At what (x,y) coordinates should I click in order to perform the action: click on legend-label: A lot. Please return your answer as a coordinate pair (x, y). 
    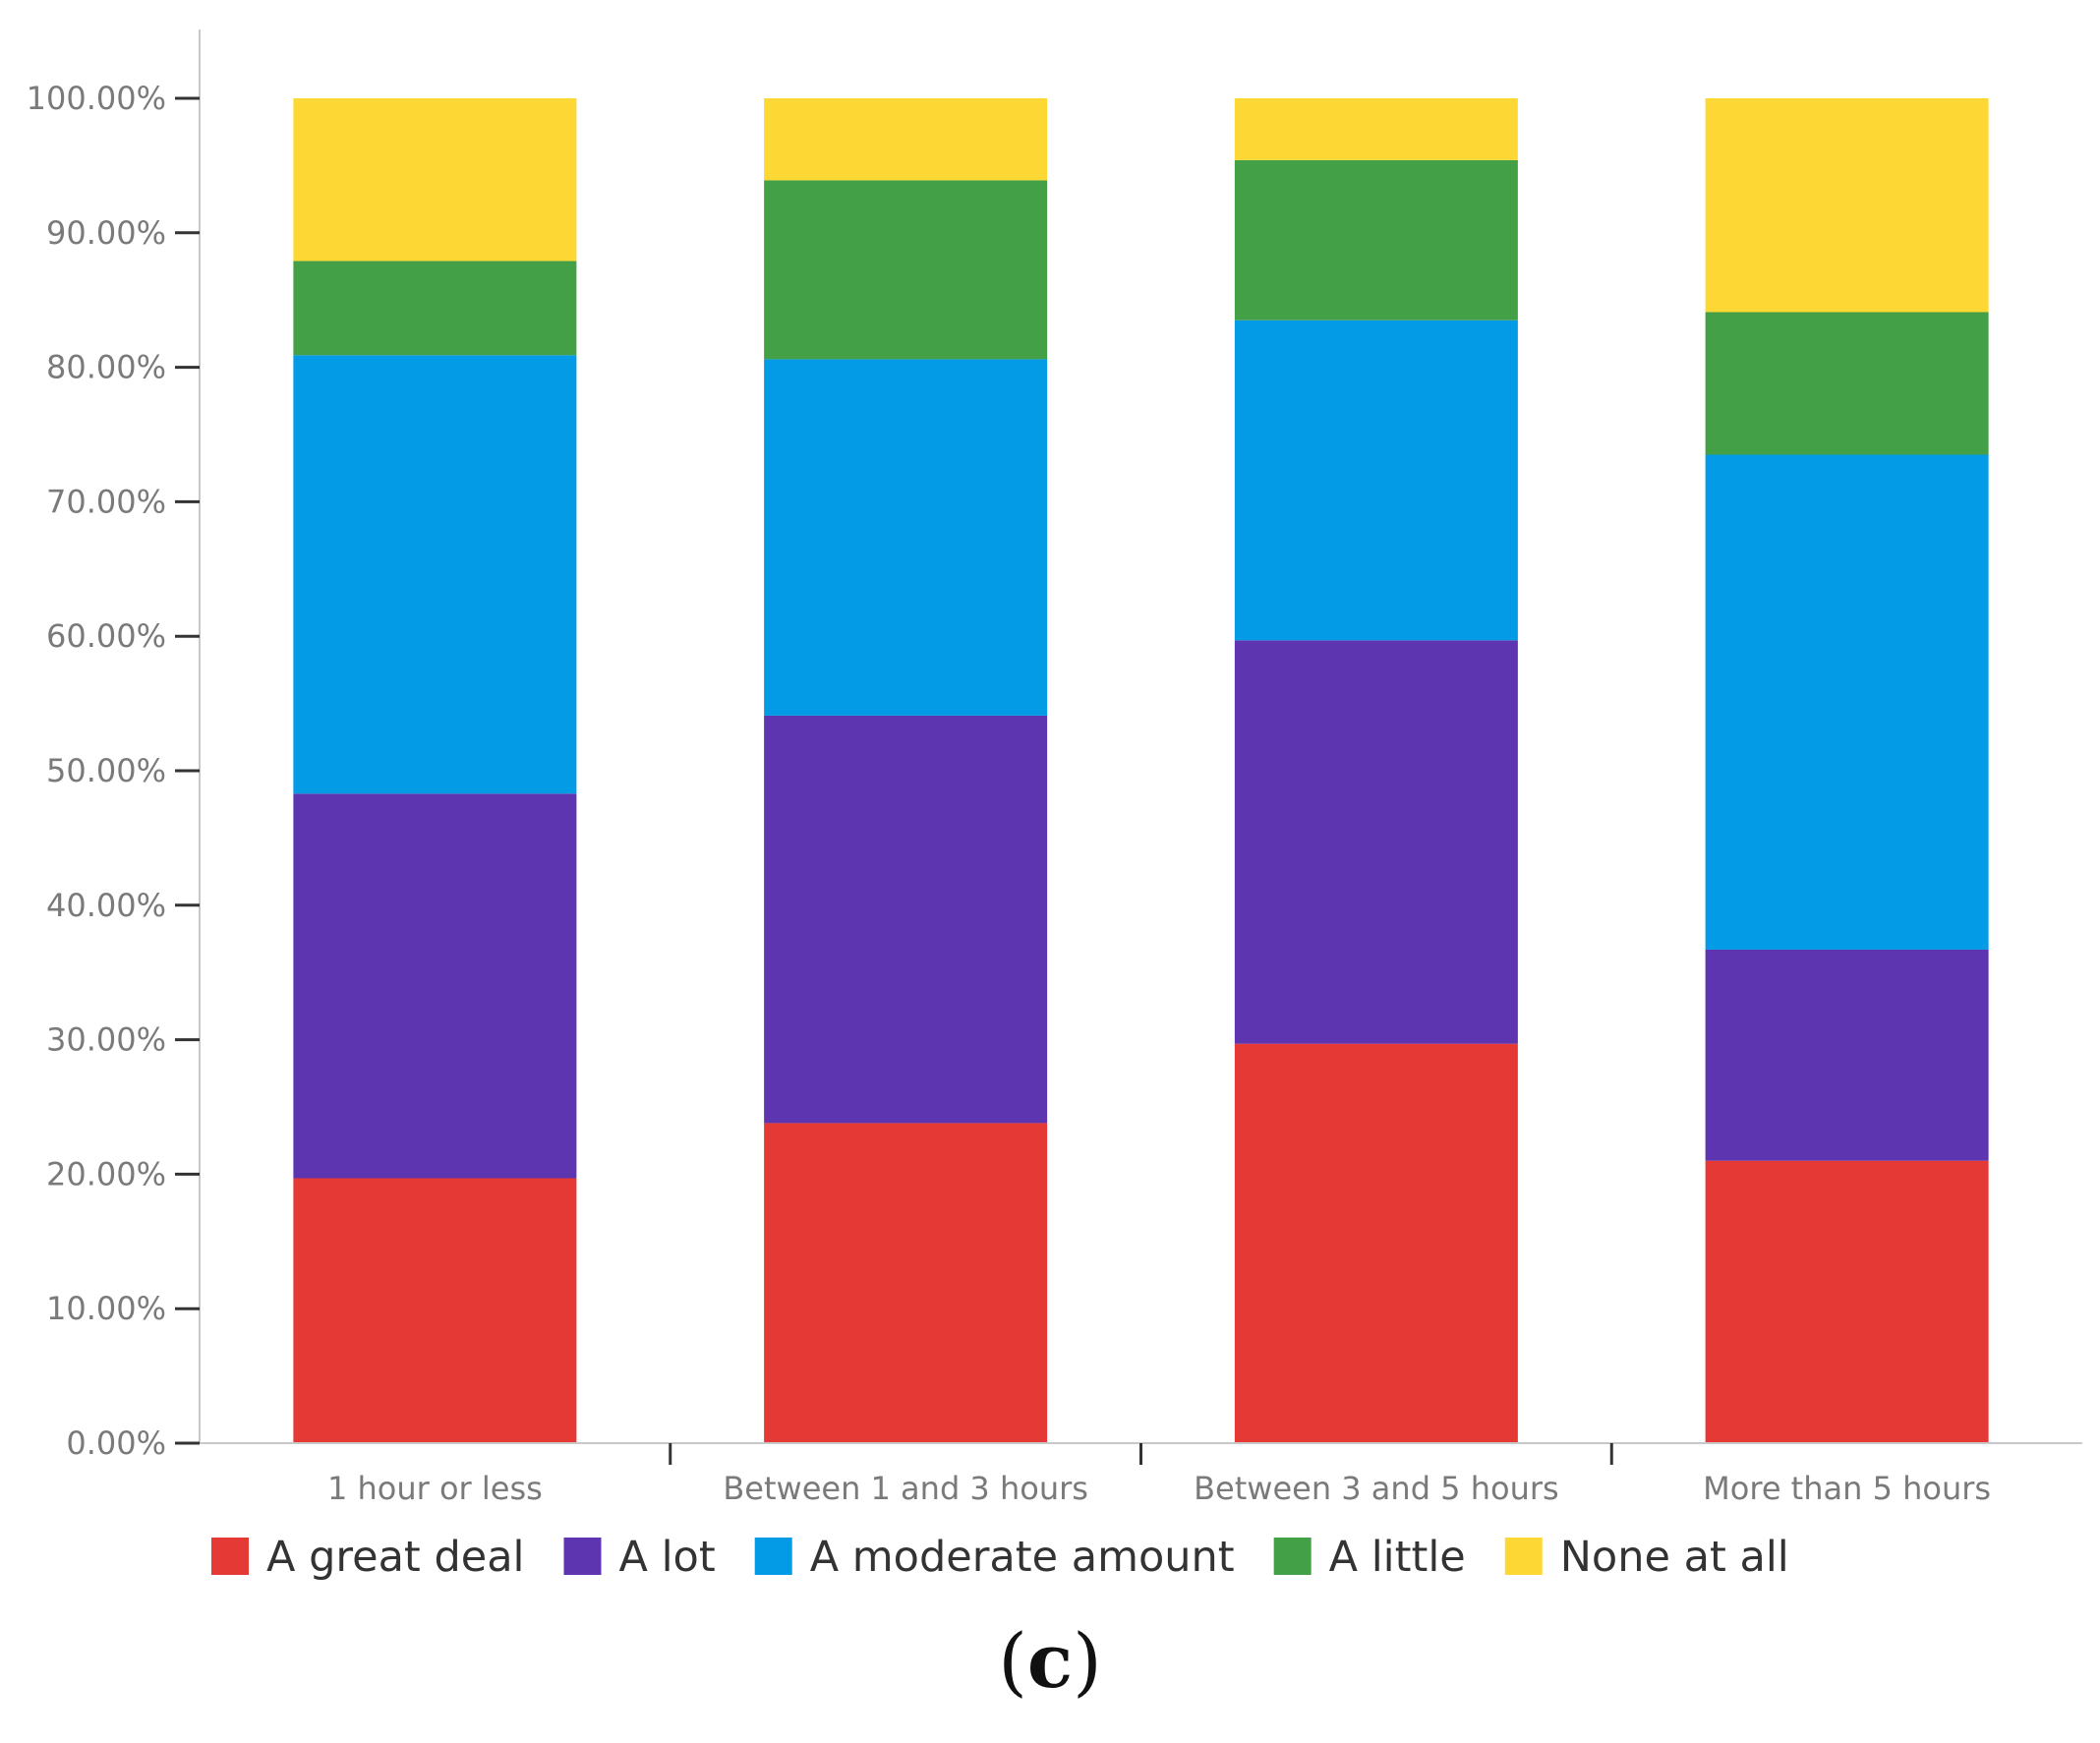
    Looking at the image, I should click on (667, 1557).